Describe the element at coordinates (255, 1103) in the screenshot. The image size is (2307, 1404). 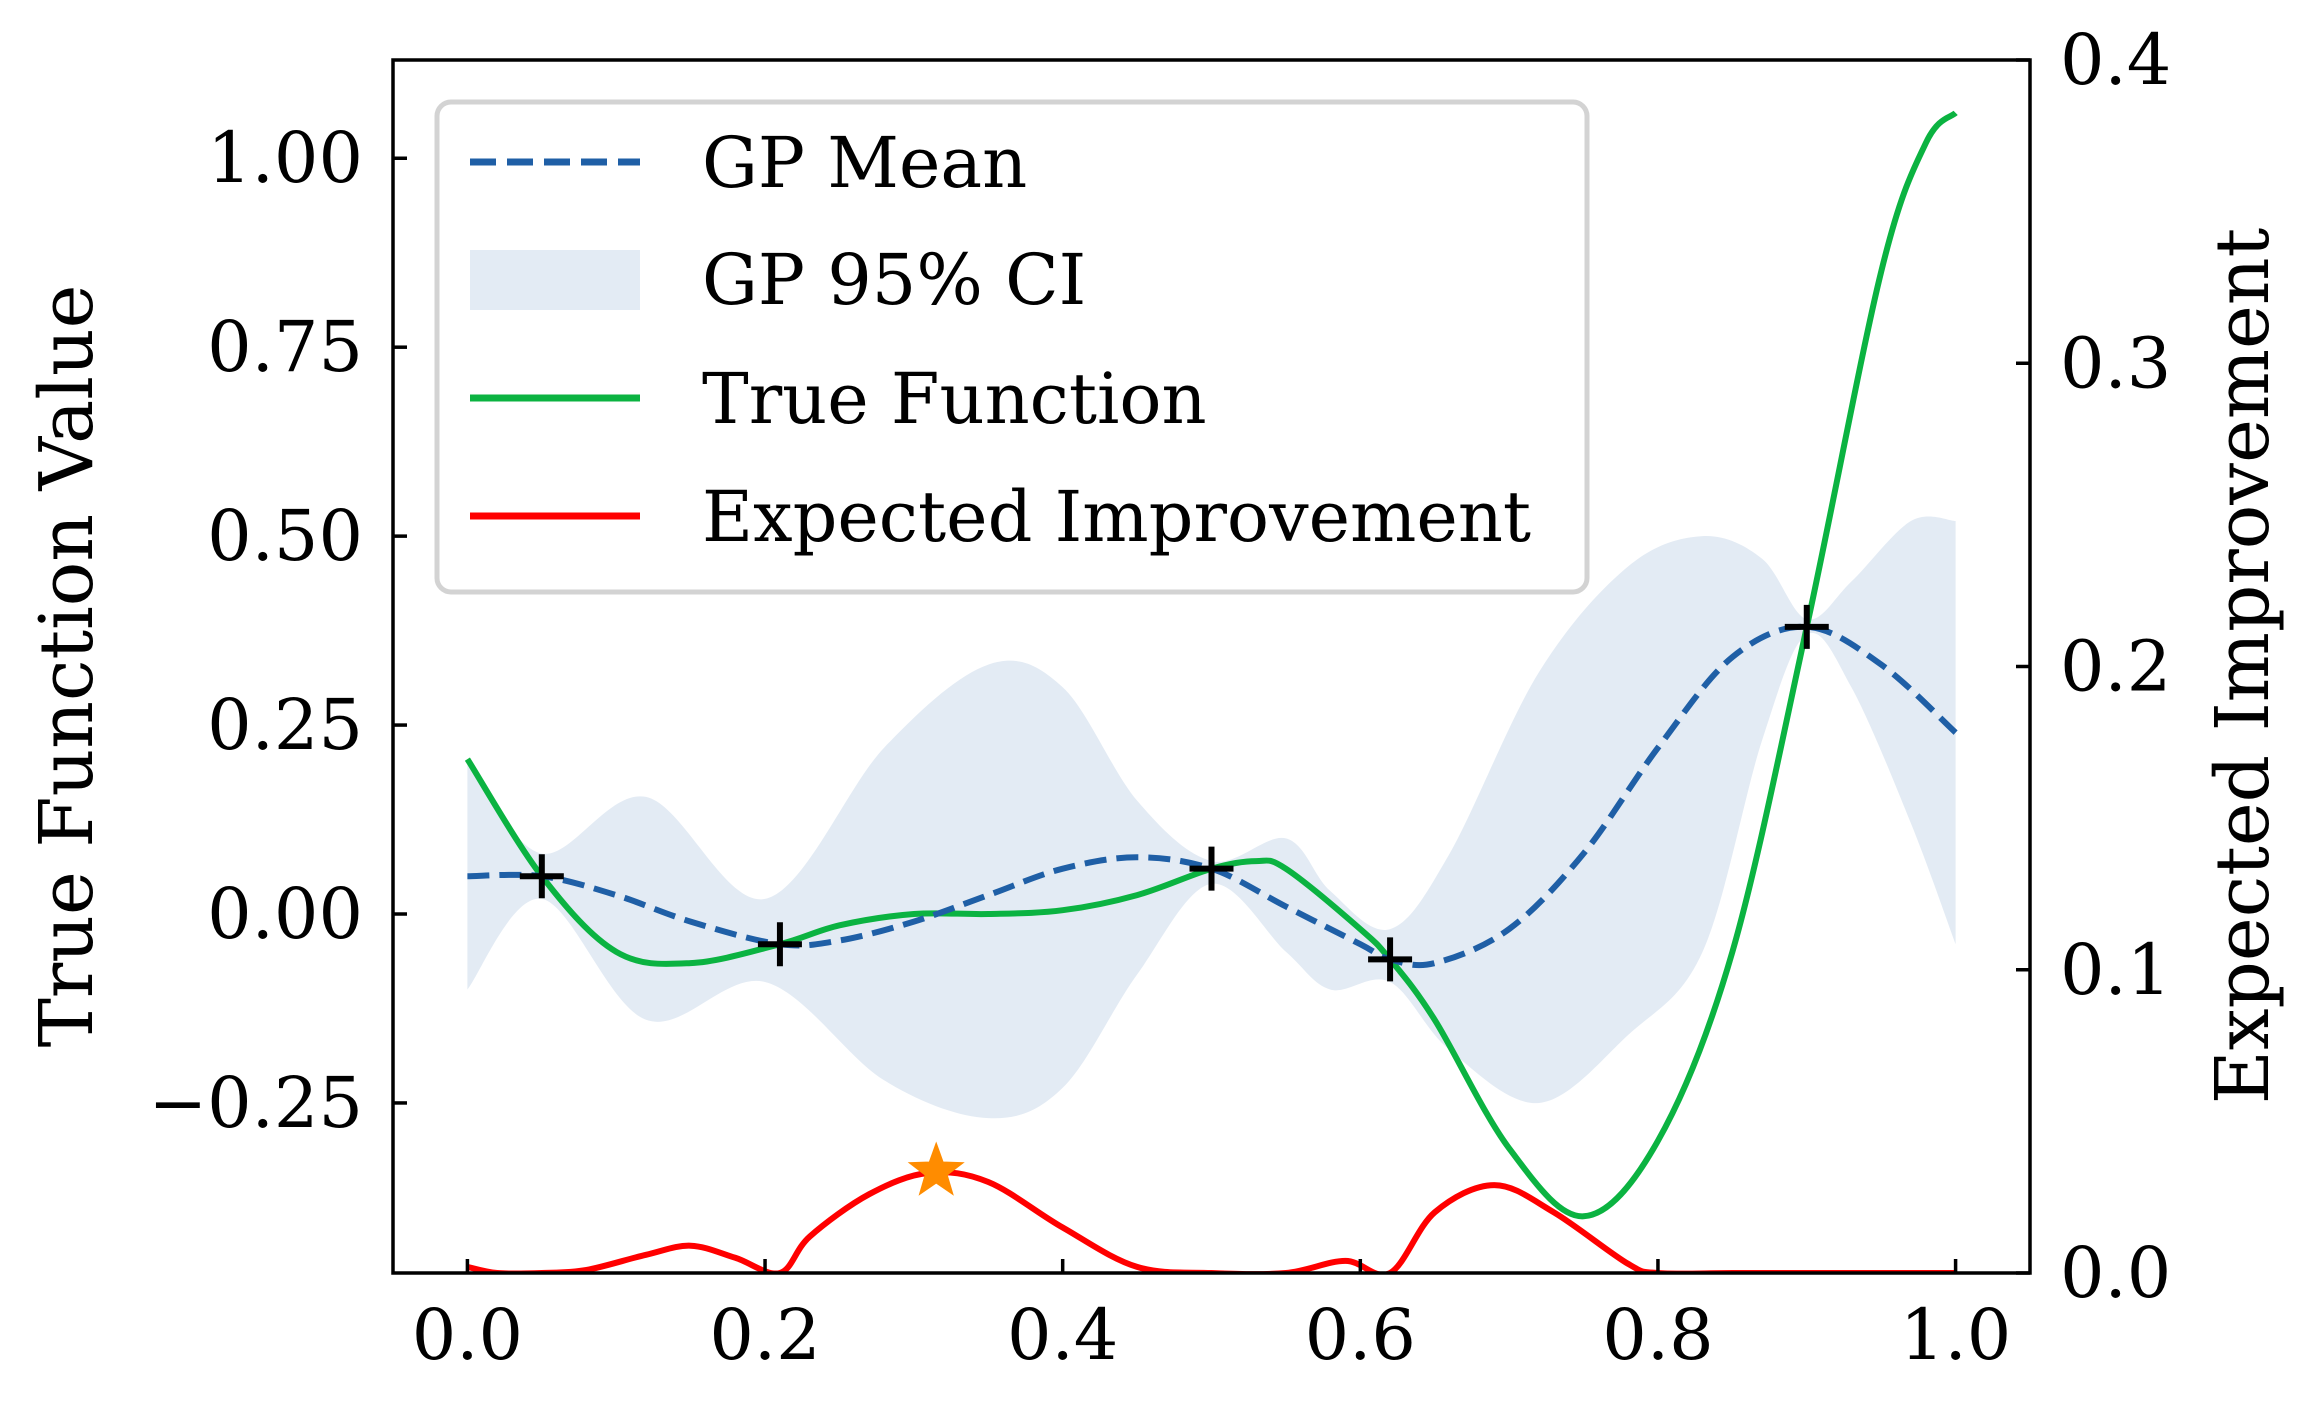
I see `y-tick-label: −0.25` at that location.